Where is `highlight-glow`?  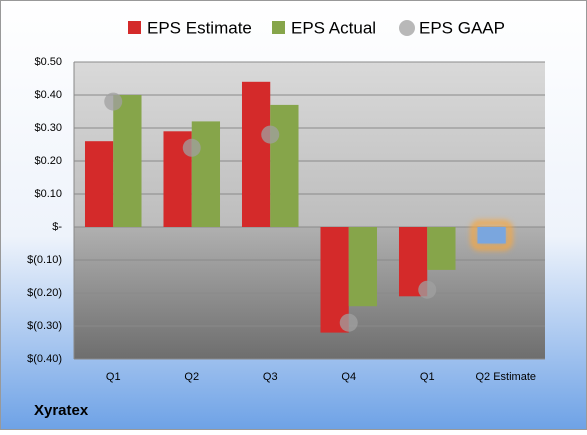 highlight-glow is located at coordinates (491, 235).